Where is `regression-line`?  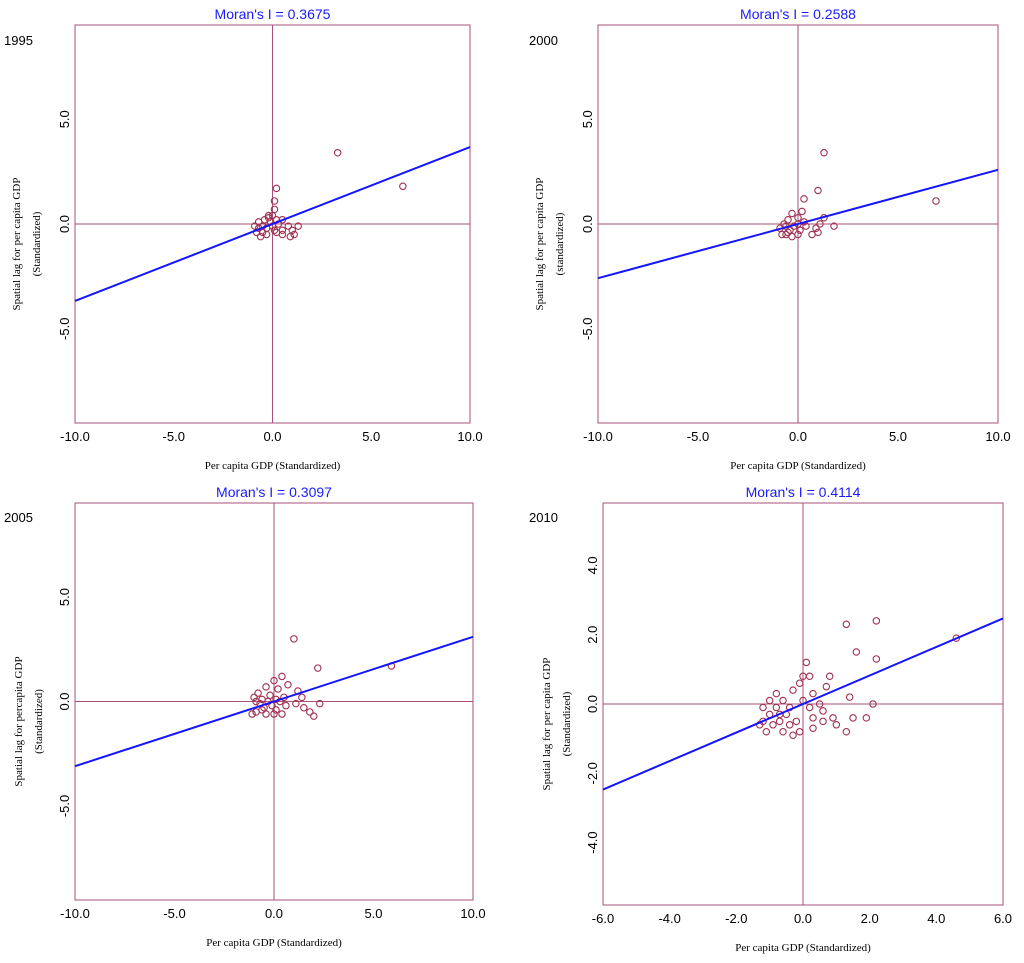 regression-line is located at coordinates (803, 704).